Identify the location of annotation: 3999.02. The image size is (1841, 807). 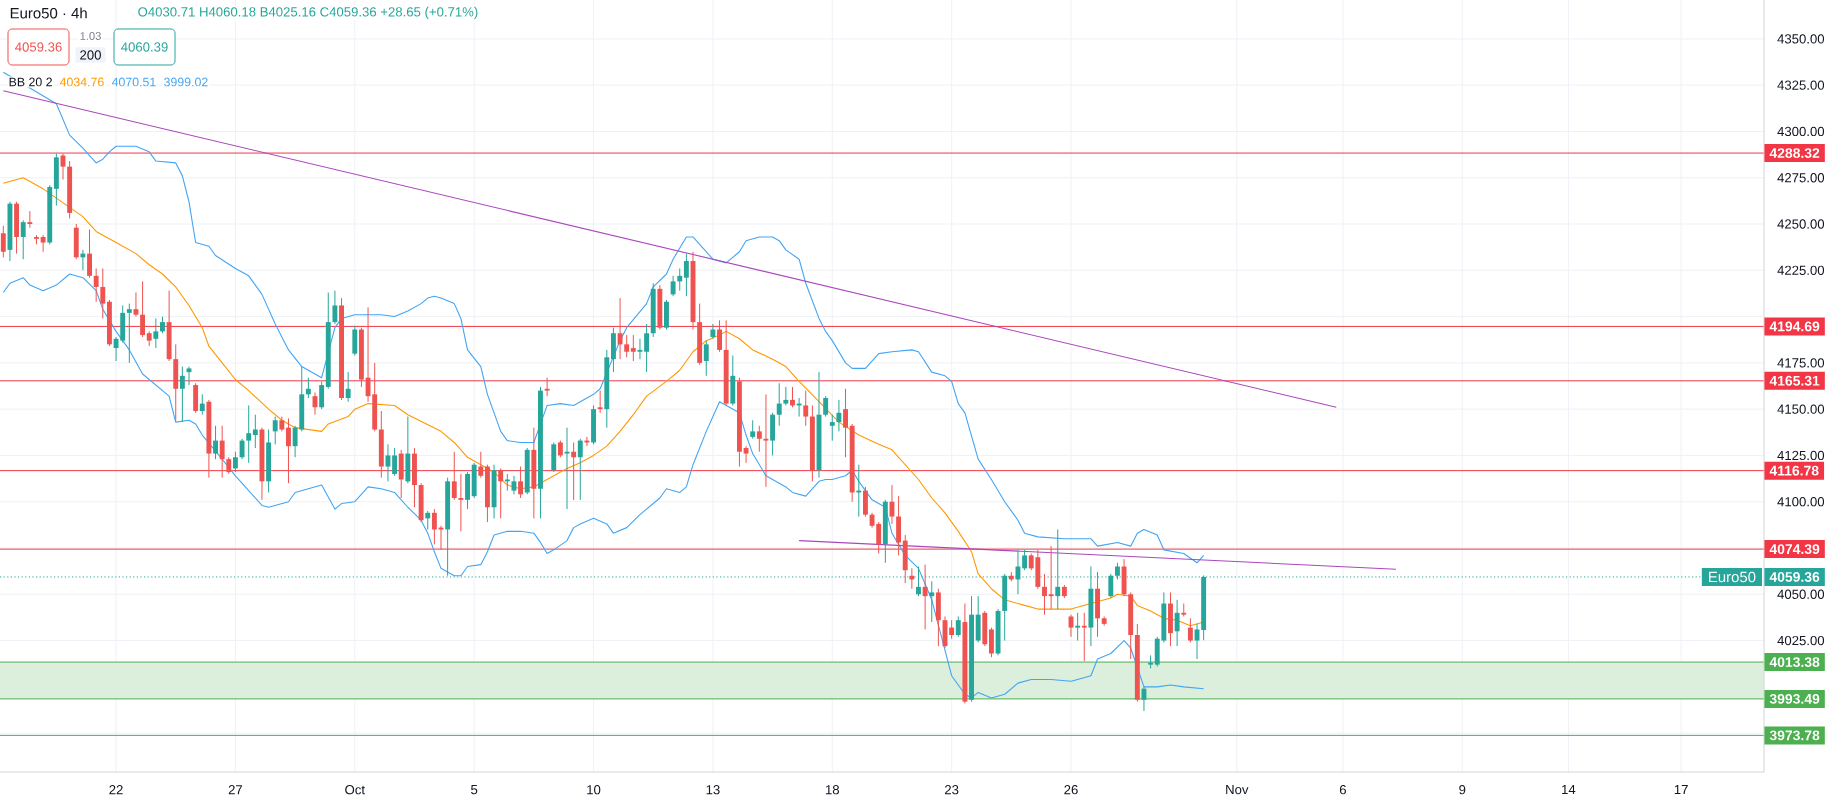
(186, 82).